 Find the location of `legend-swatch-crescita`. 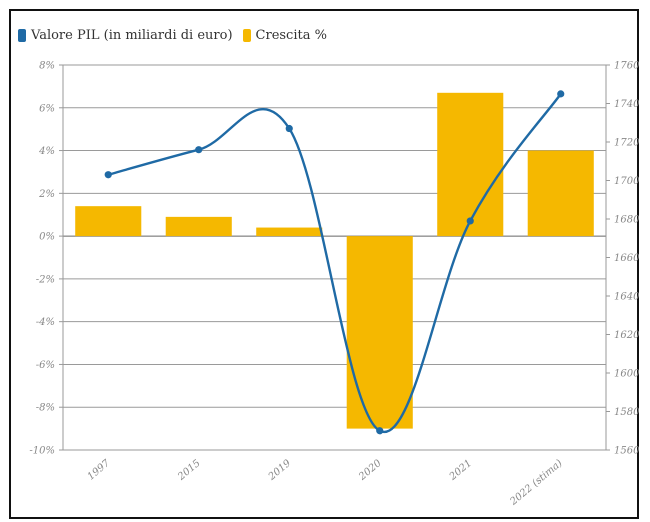

legend-swatch-crescita is located at coordinates (246, 35).